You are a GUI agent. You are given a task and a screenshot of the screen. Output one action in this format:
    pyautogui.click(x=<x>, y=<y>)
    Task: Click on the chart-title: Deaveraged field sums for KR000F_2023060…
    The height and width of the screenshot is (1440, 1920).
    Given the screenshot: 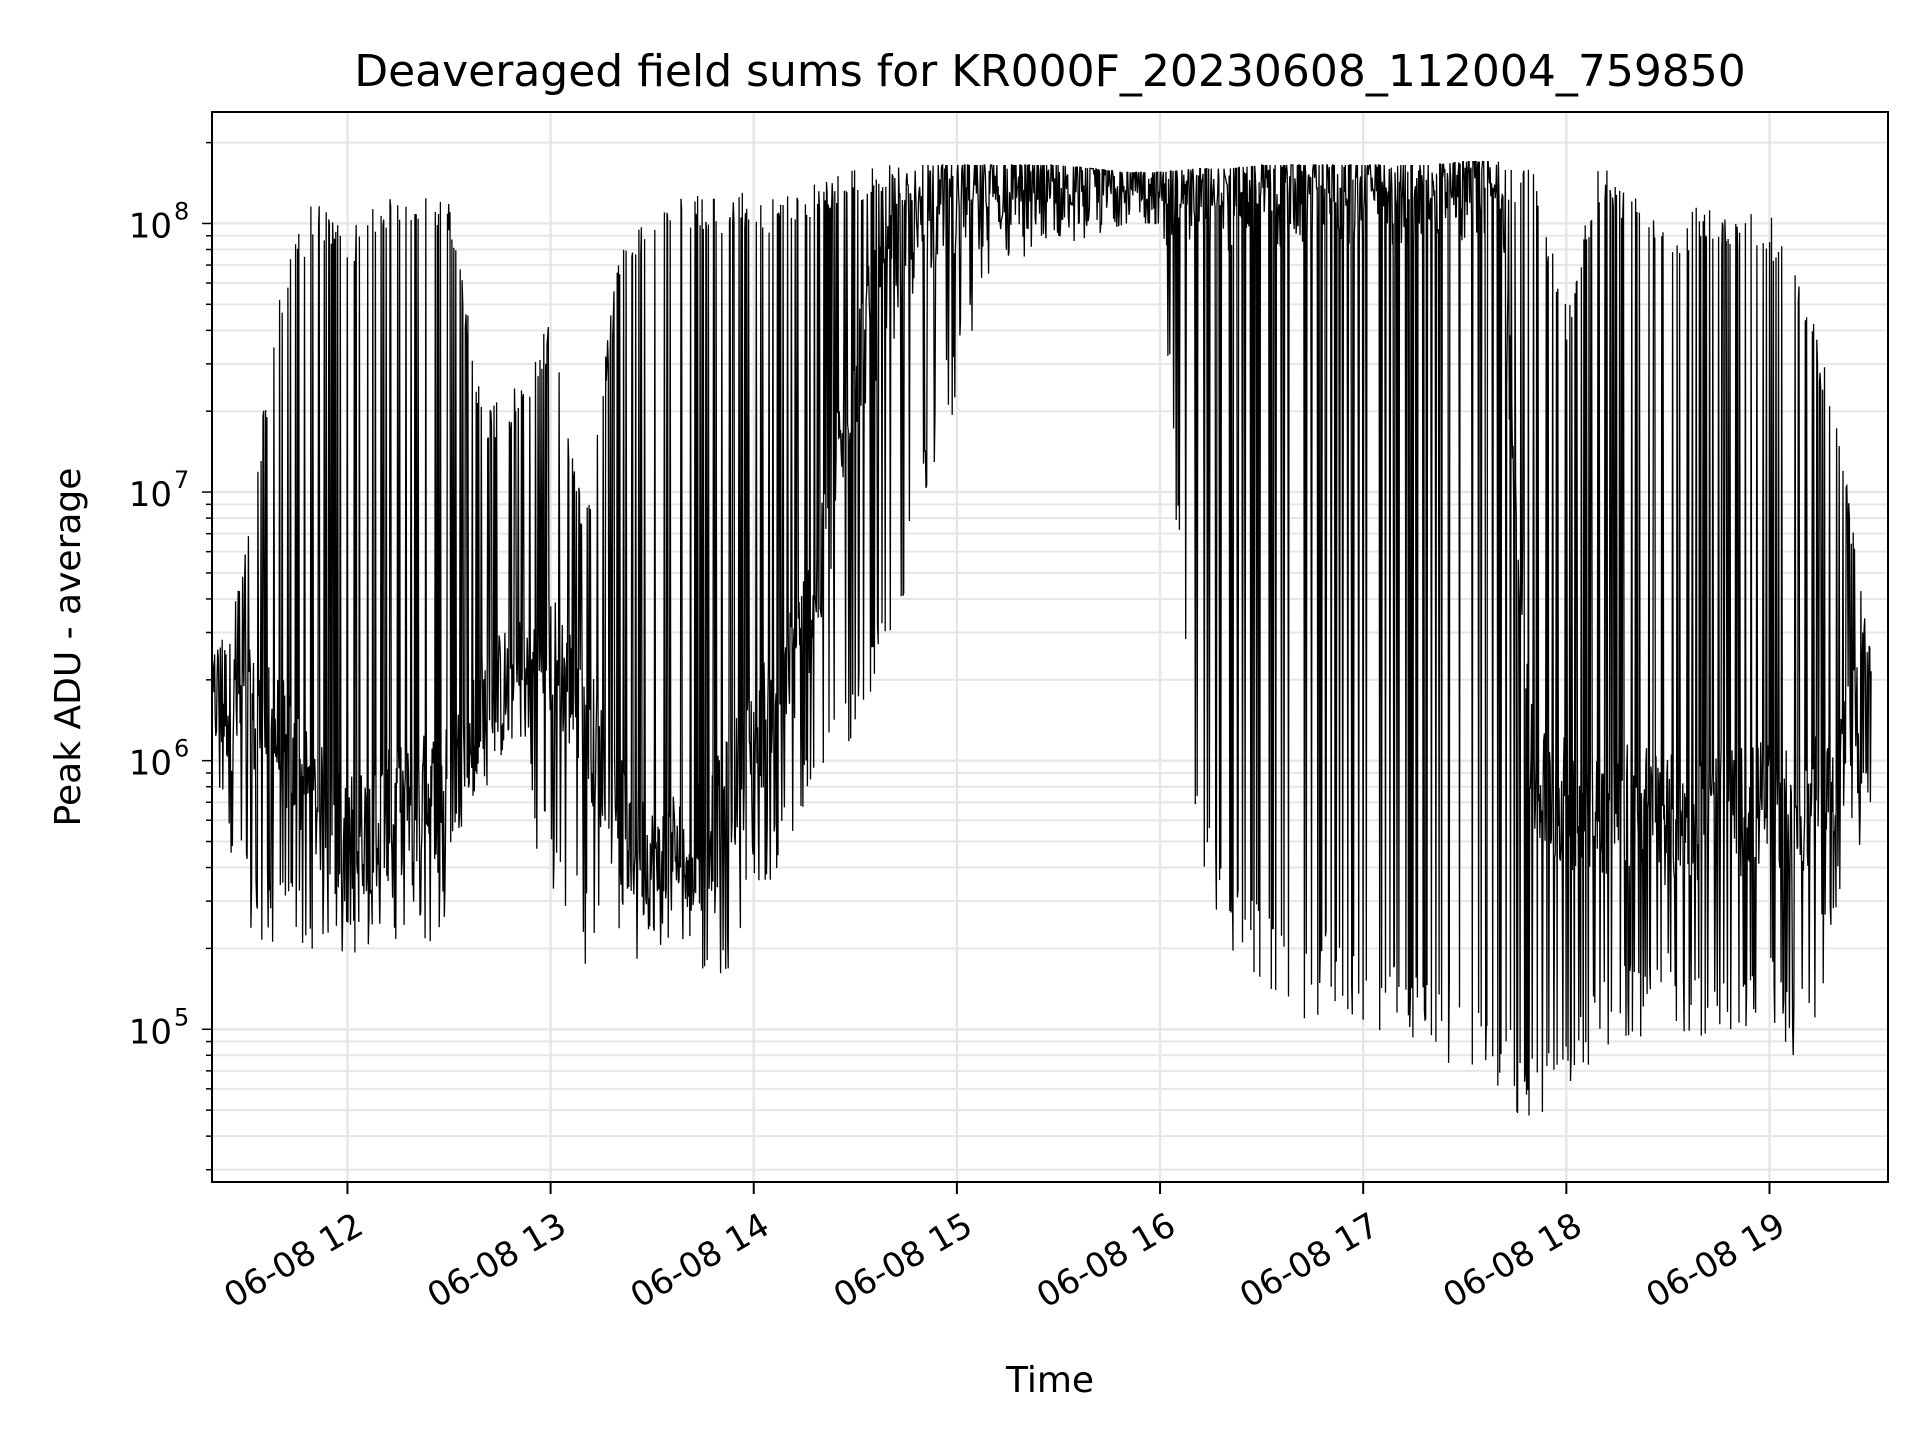 What is the action you would take?
    pyautogui.click(x=1050, y=71)
    